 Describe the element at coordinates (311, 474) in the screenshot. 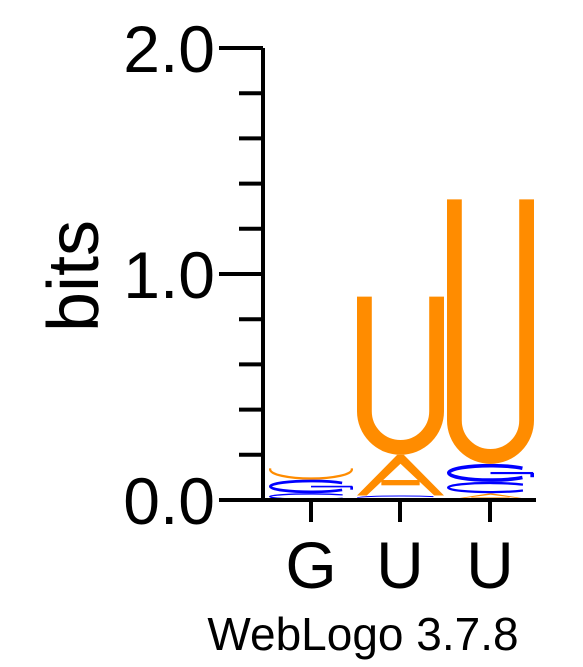

I see `letter-u-pos1` at that location.